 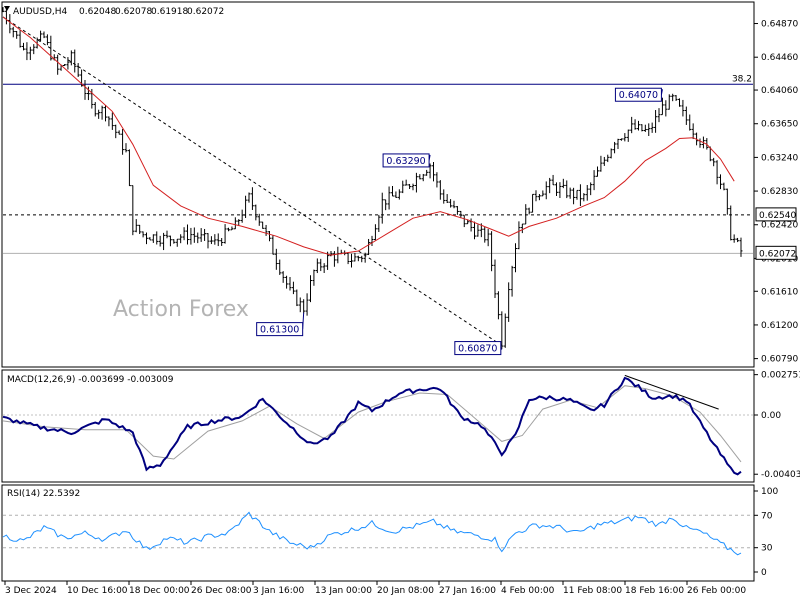 What do you see at coordinates (221, 591) in the screenshot?
I see `x-axis-tick-label: 26 Dec 08:00` at bounding box center [221, 591].